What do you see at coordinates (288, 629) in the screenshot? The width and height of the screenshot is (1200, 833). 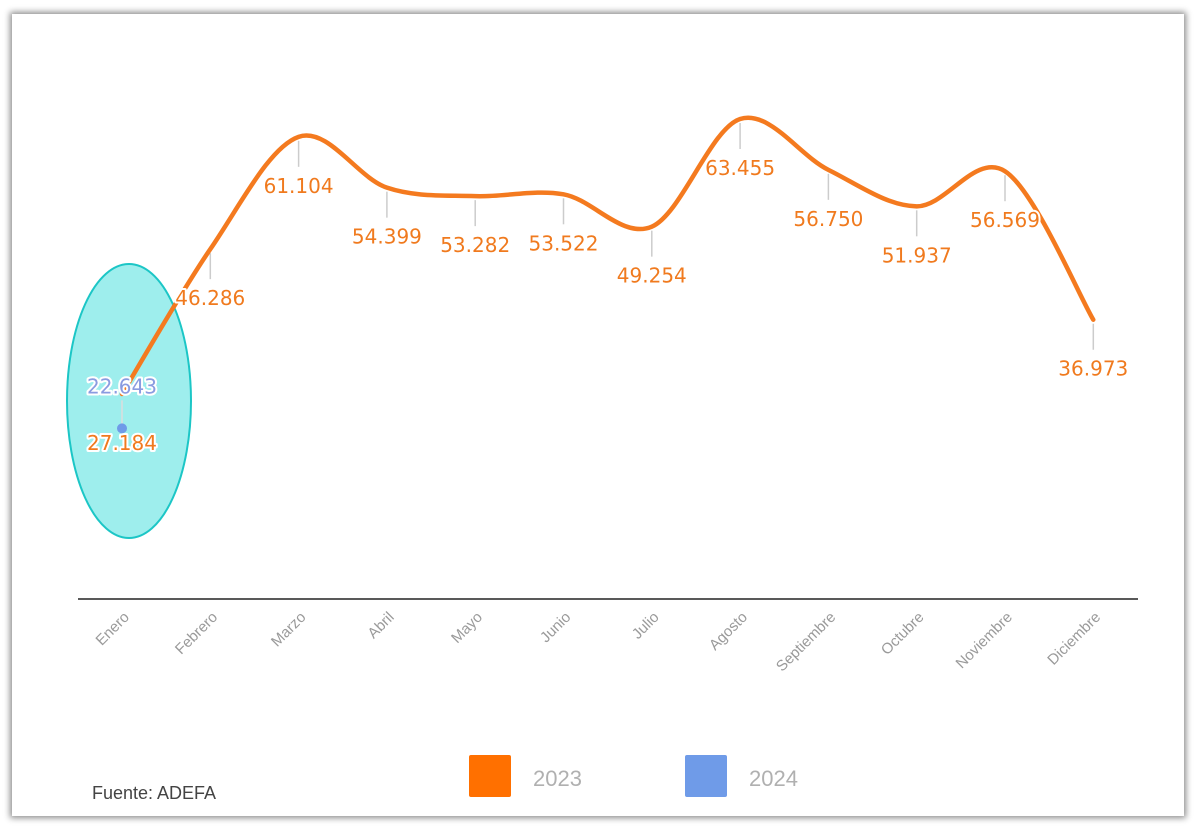 I see `x-tick-label: Marzo` at bounding box center [288, 629].